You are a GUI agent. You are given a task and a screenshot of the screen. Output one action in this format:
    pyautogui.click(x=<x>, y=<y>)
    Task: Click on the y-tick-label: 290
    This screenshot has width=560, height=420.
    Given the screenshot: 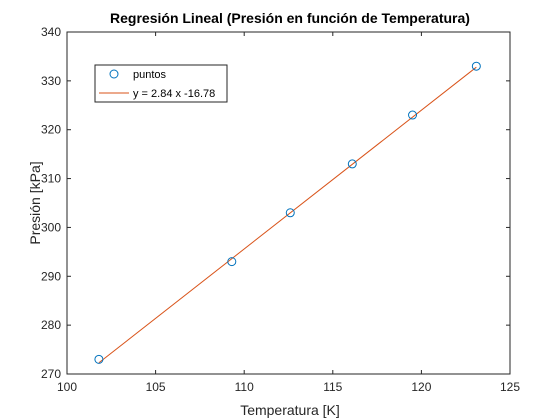 What is the action you would take?
    pyautogui.click(x=51, y=276)
    